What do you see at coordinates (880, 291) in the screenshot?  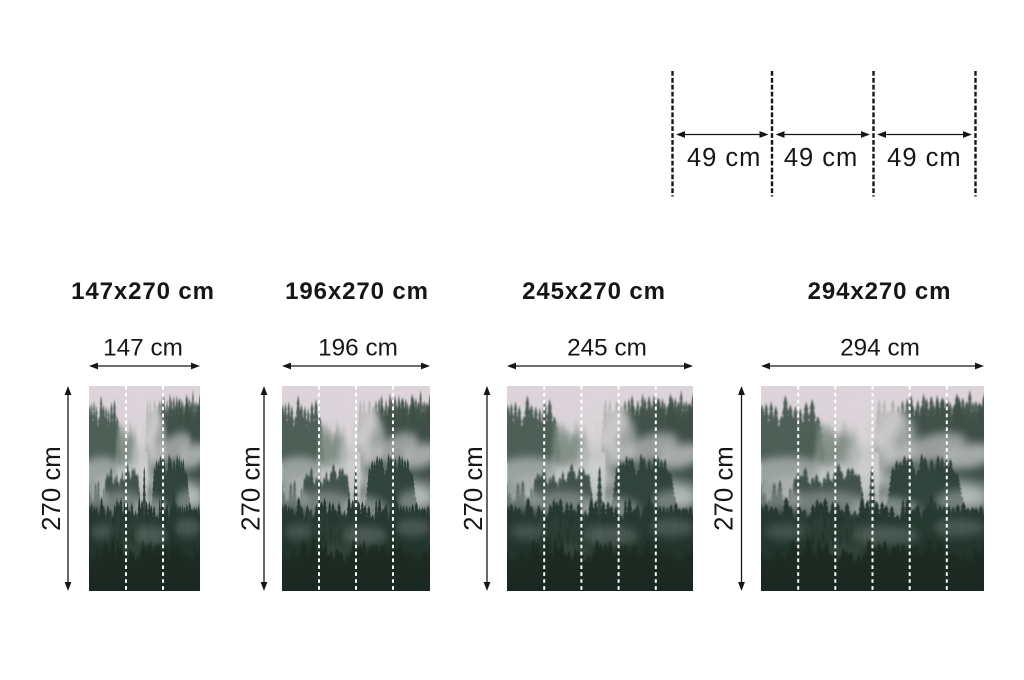 I see `svg-text: 294x270 cm` at bounding box center [880, 291].